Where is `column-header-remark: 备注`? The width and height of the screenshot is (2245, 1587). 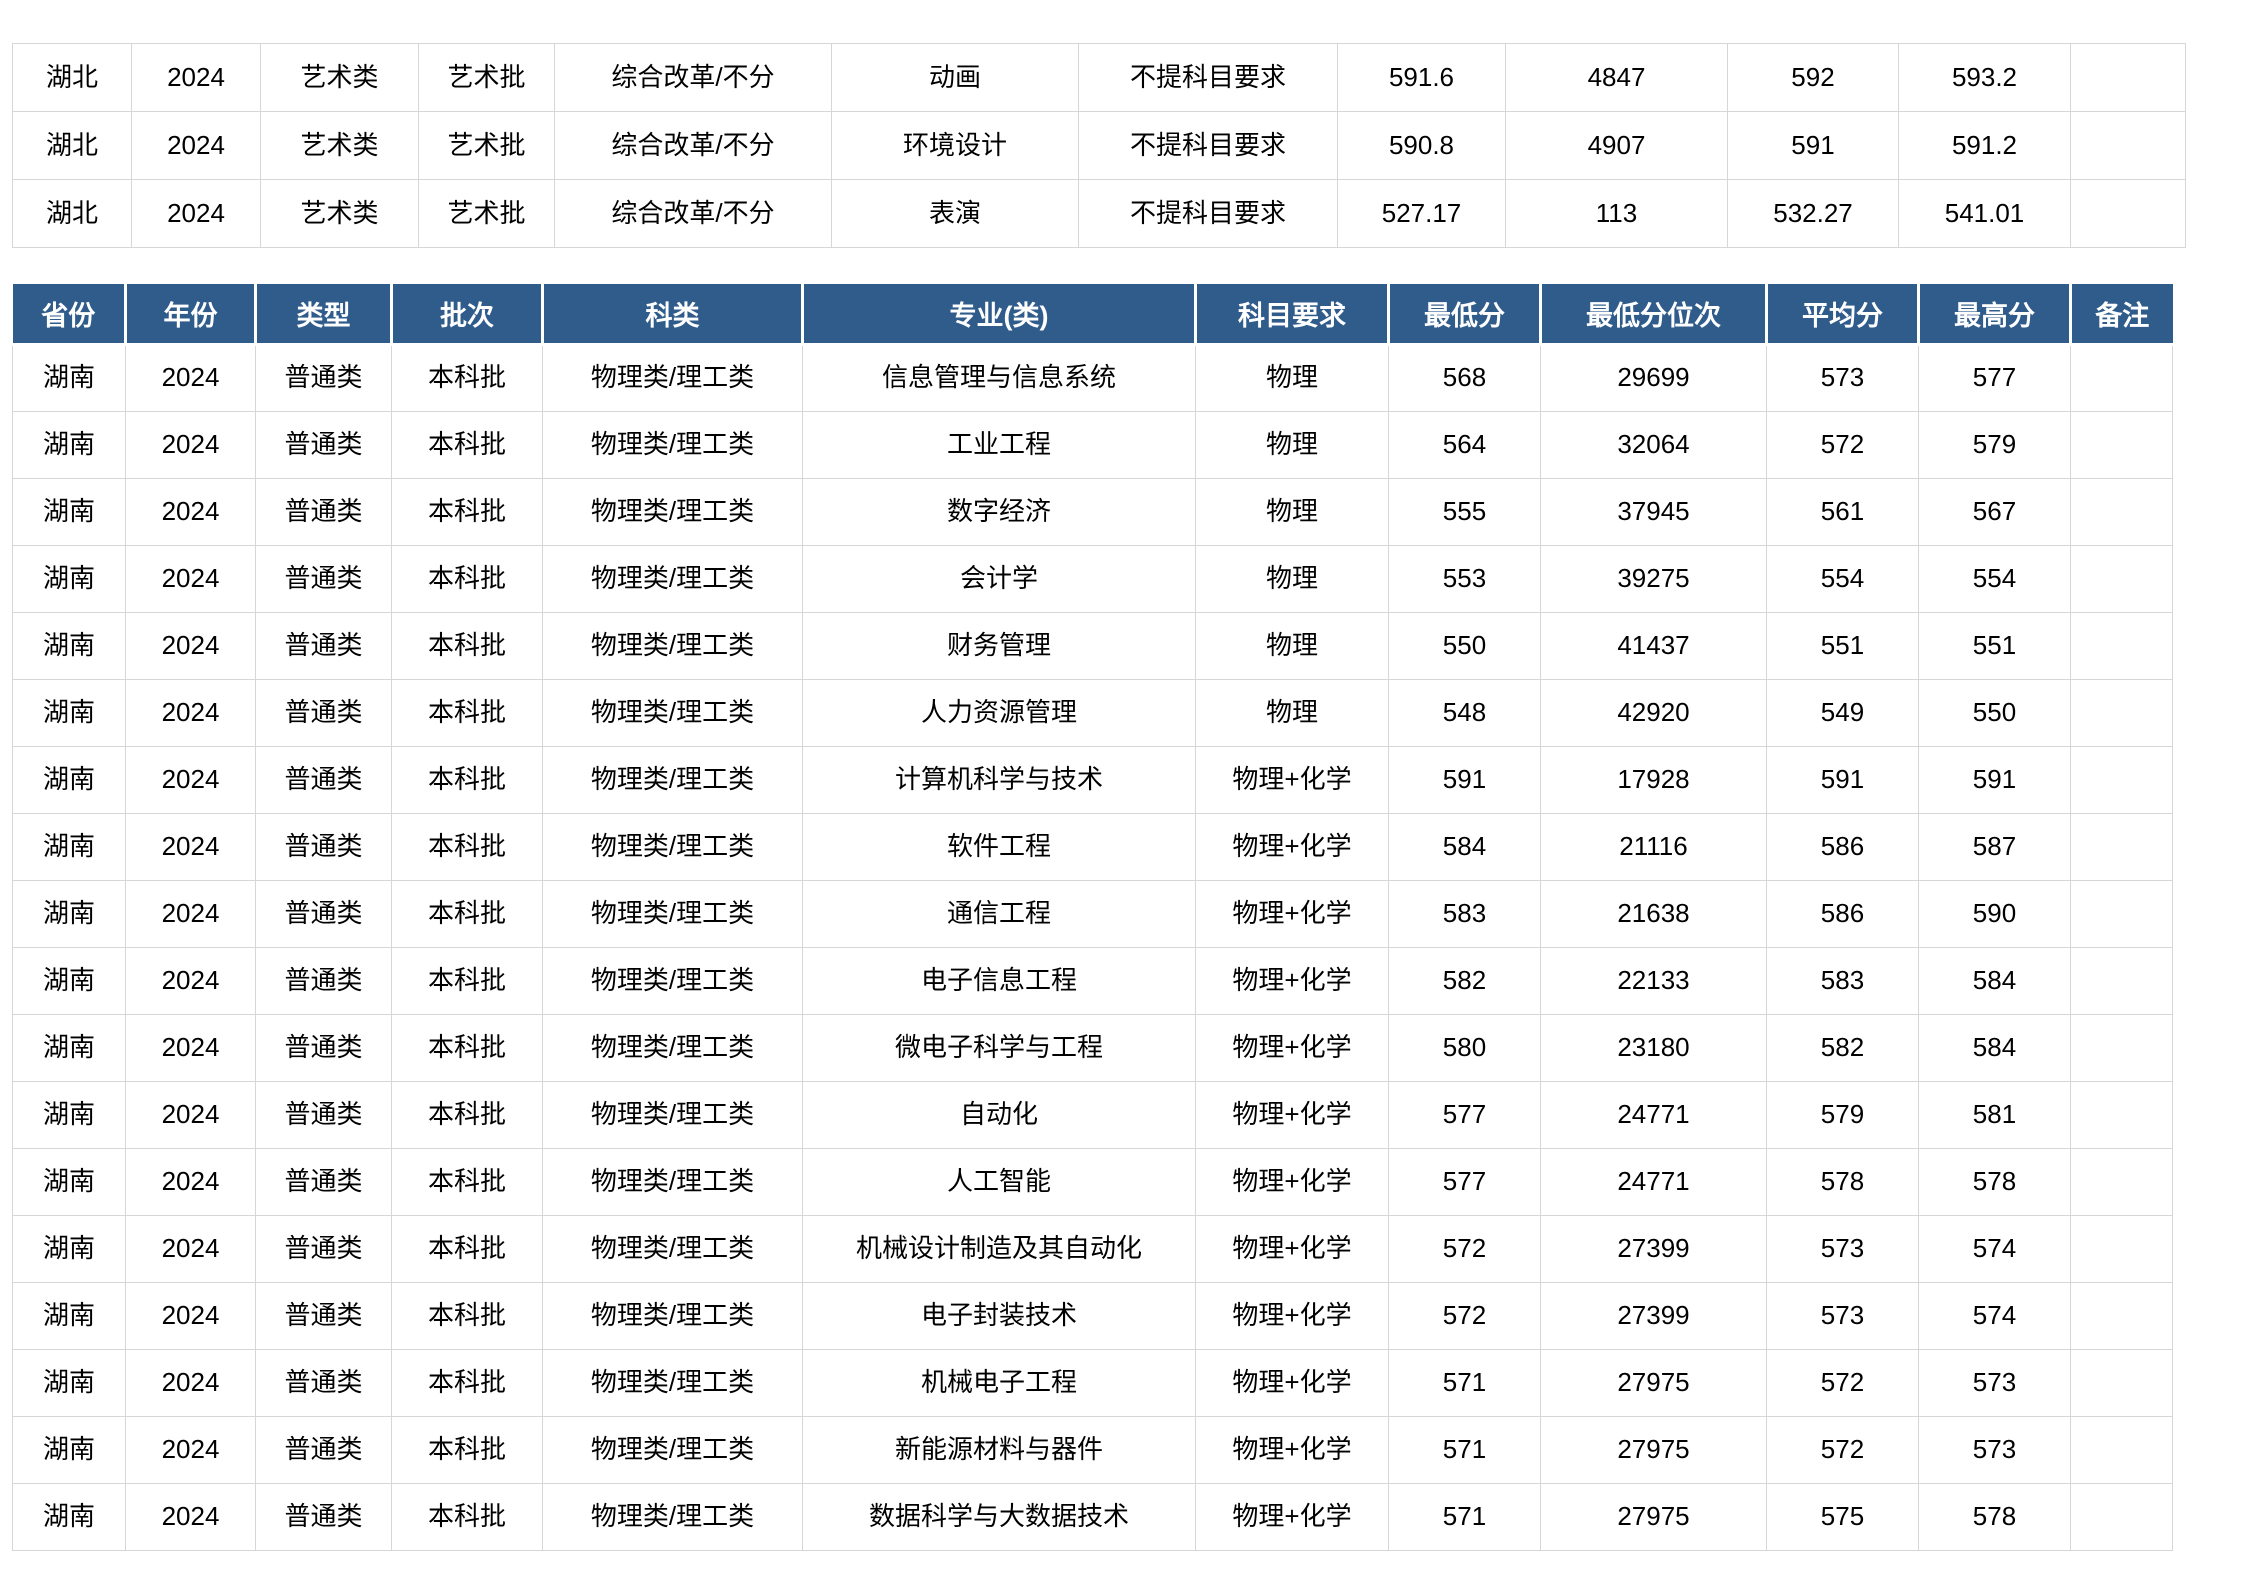
column-header-remark: 备注 is located at coordinates (2121, 315).